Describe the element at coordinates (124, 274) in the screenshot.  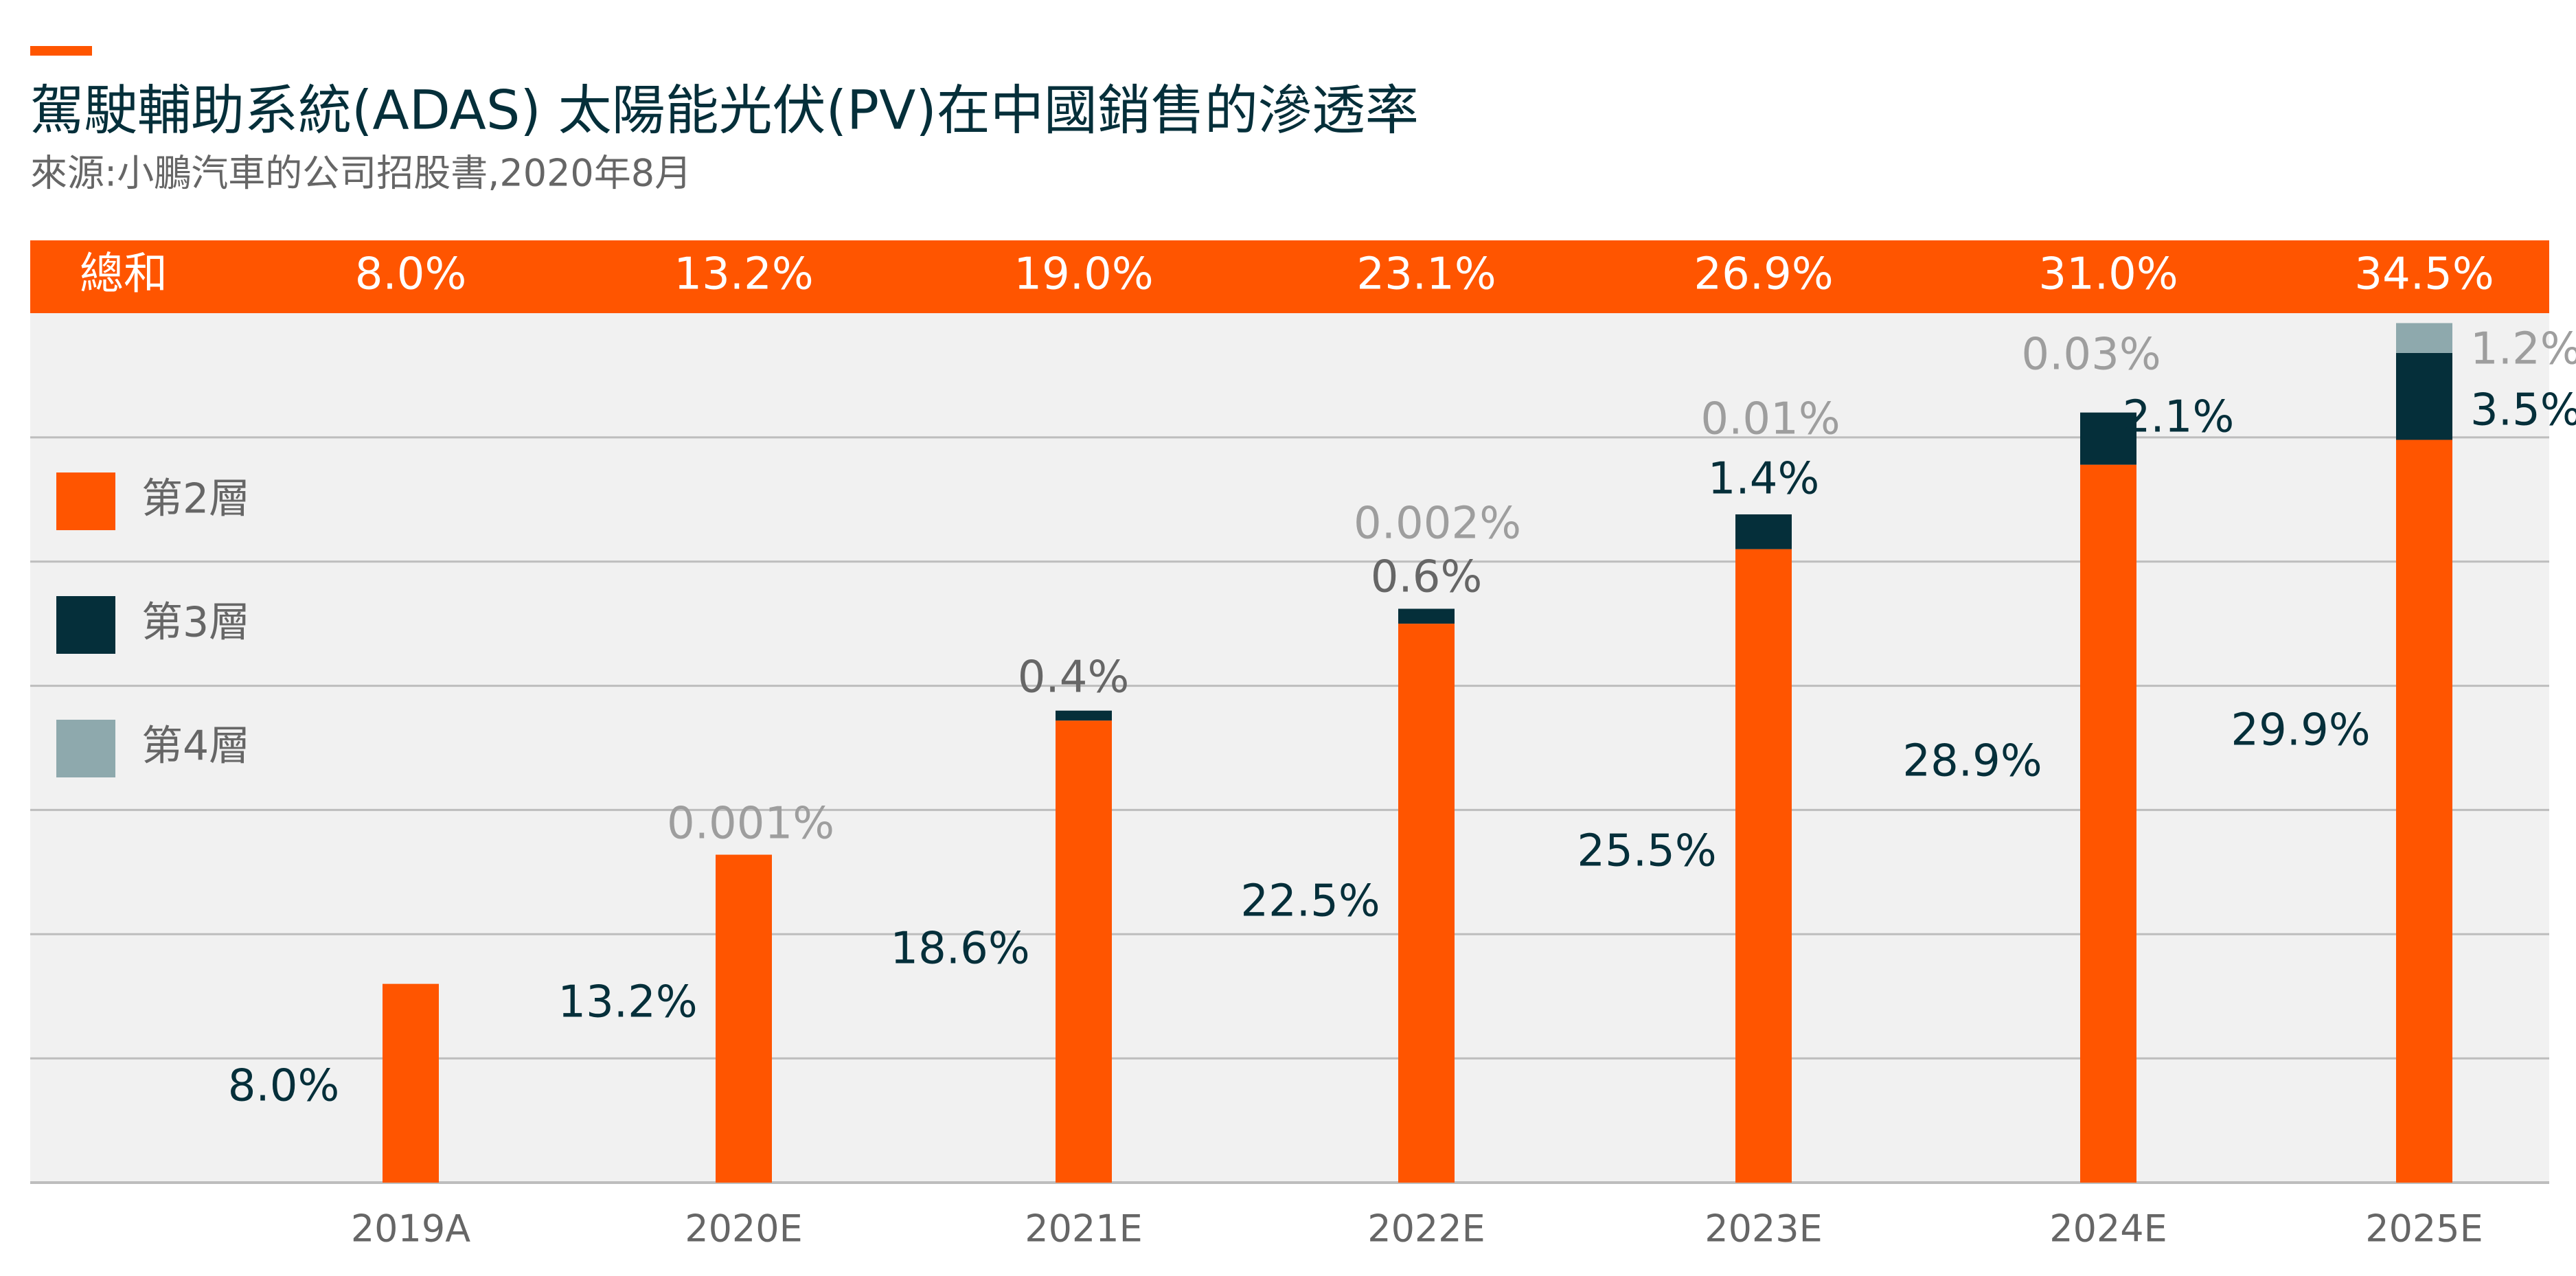
I see `totals-label: 總和` at that location.